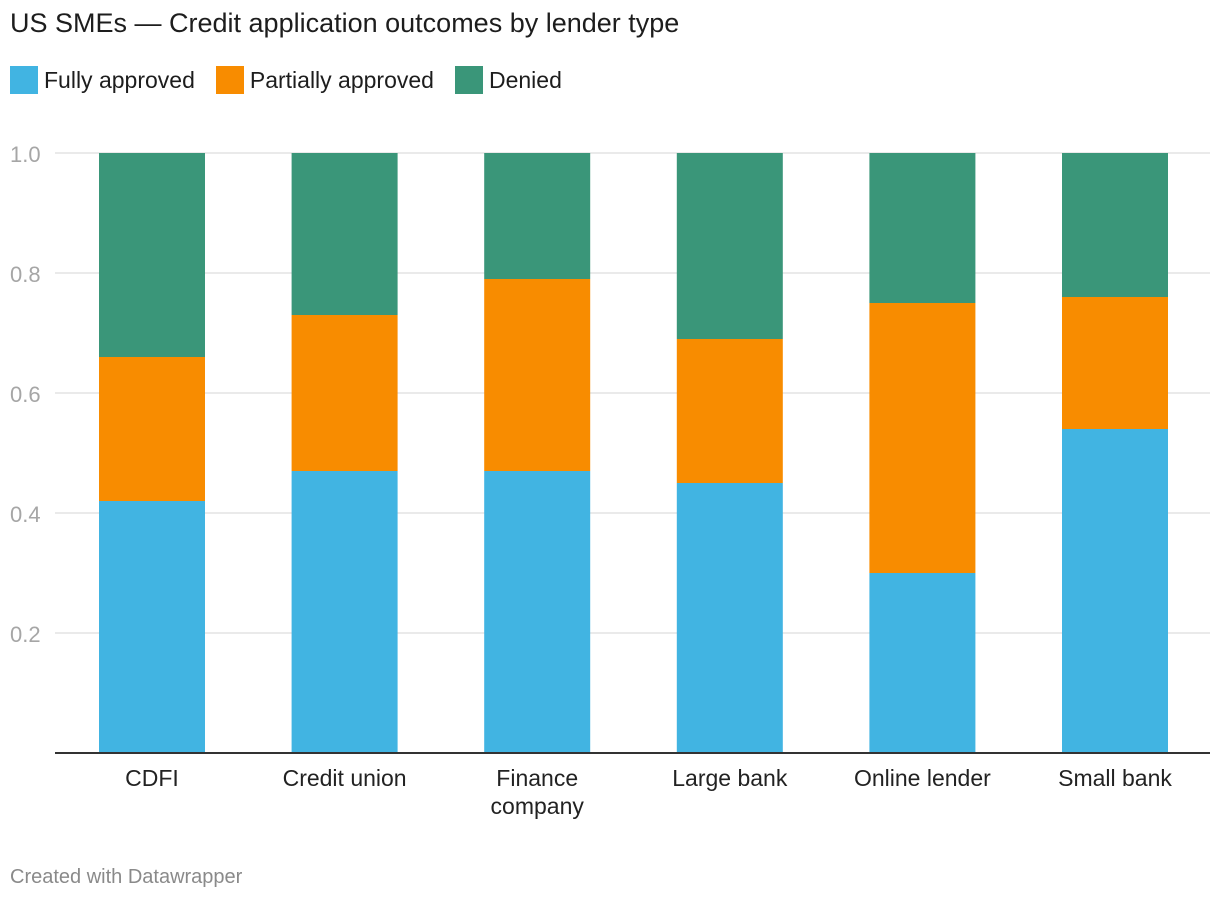  I want to click on legend: Fully approved Partially approved Denied, so click(296, 80).